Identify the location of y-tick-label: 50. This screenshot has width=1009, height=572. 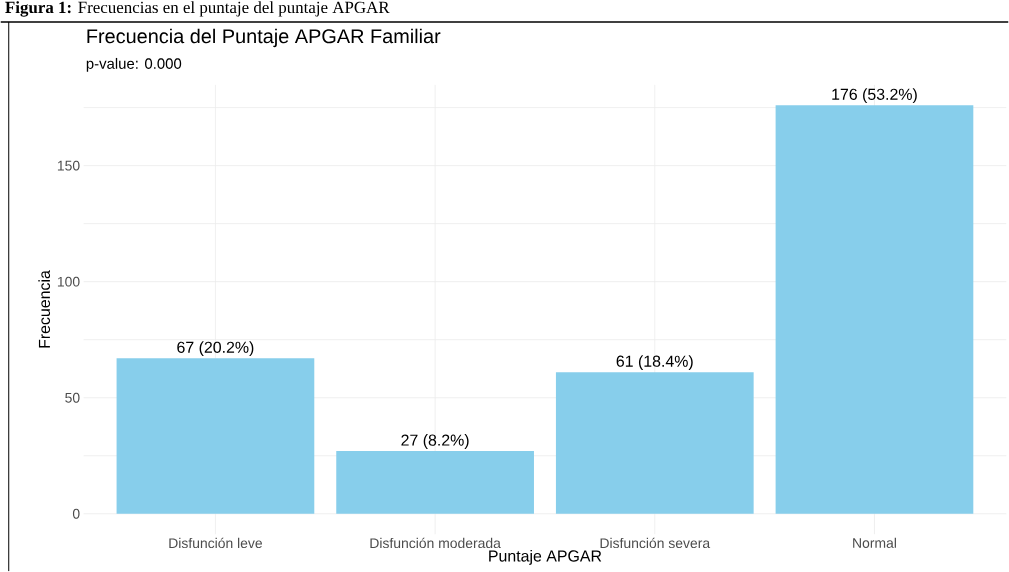
(72, 397).